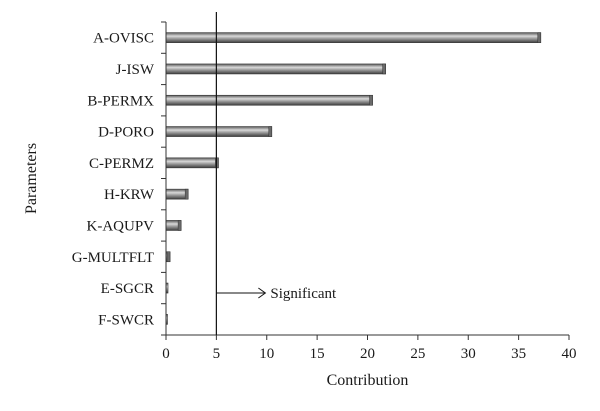 This screenshot has width=600, height=411. Describe the element at coordinates (126, 133) in the screenshot. I see `category-label: D-PORO` at that location.